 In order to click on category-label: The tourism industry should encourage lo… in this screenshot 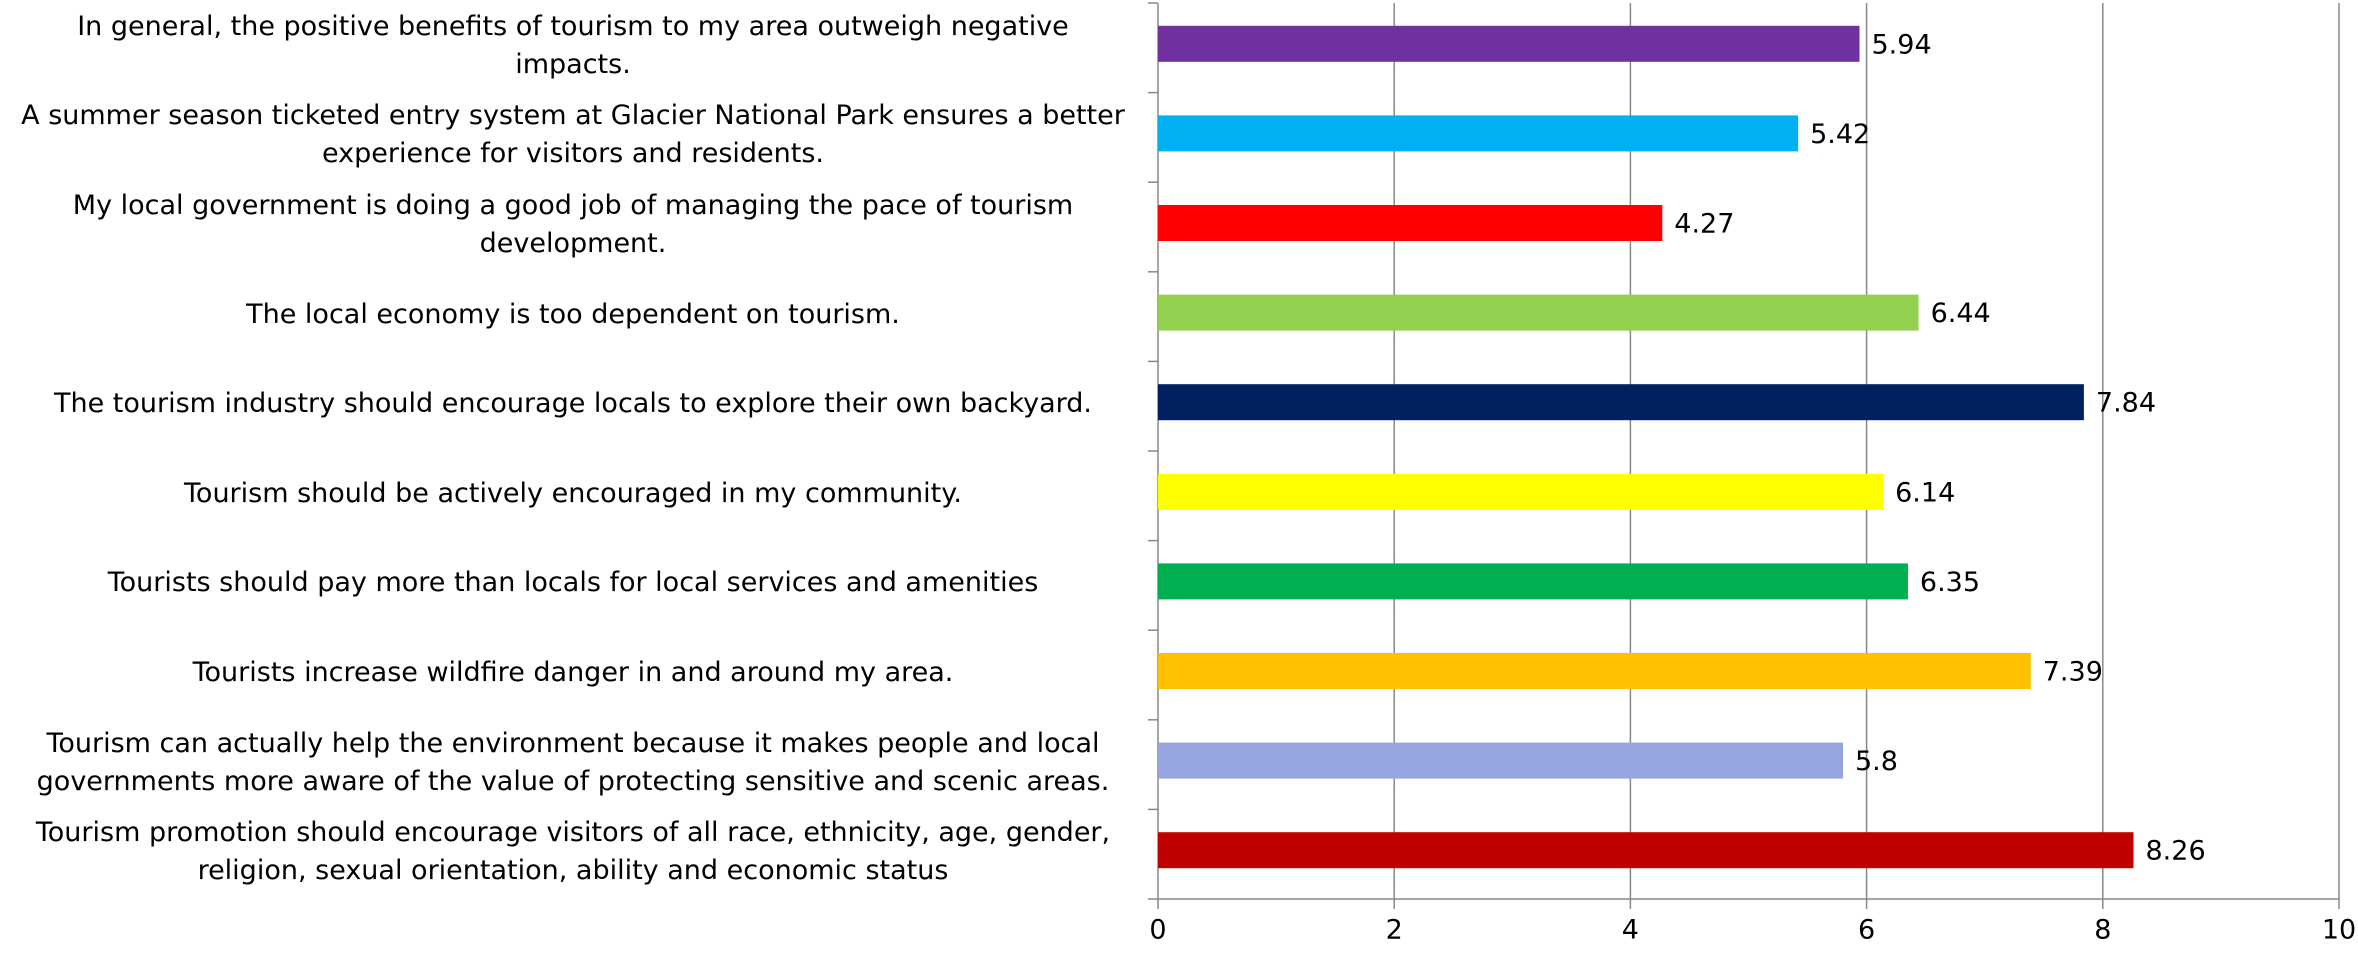, I will do `click(573, 404)`.